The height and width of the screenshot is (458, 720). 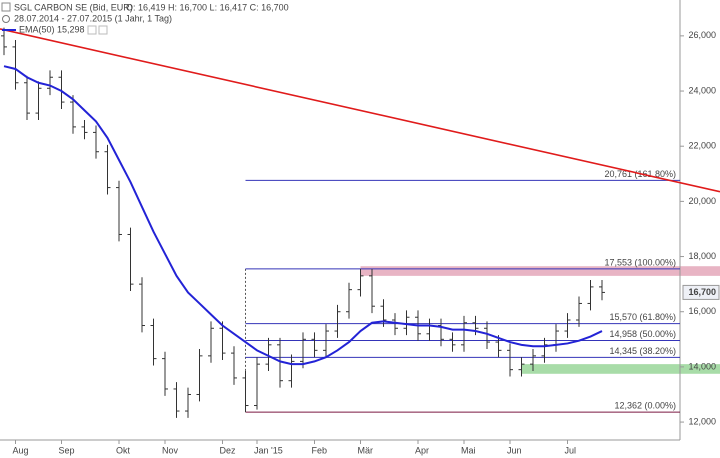 I want to click on x-tick-label: Feb, so click(x=320, y=450).